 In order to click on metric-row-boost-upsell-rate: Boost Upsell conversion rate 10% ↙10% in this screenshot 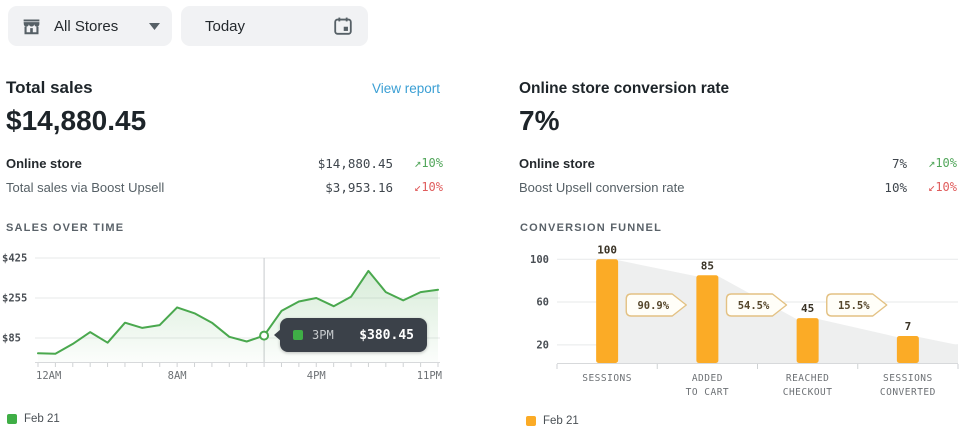, I will do `click(738, 187)`.